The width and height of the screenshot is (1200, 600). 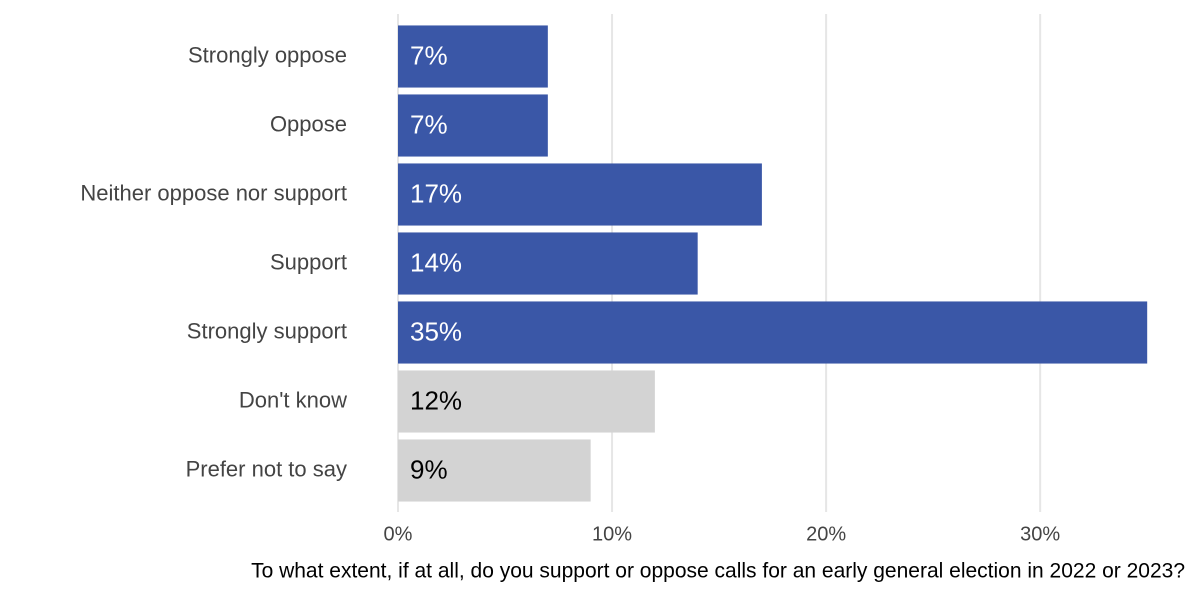 I want to click on value-label: 9%, so click(x=429, y=469).